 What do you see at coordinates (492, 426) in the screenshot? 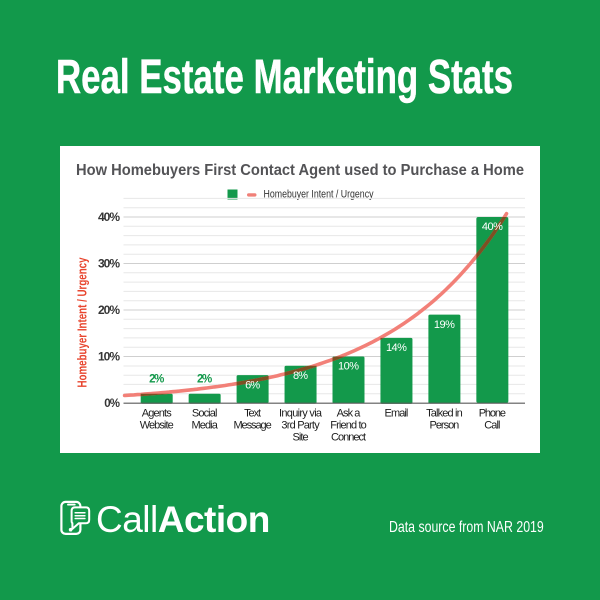
I see `svg-text: Call` at bounding box center [492, 426].